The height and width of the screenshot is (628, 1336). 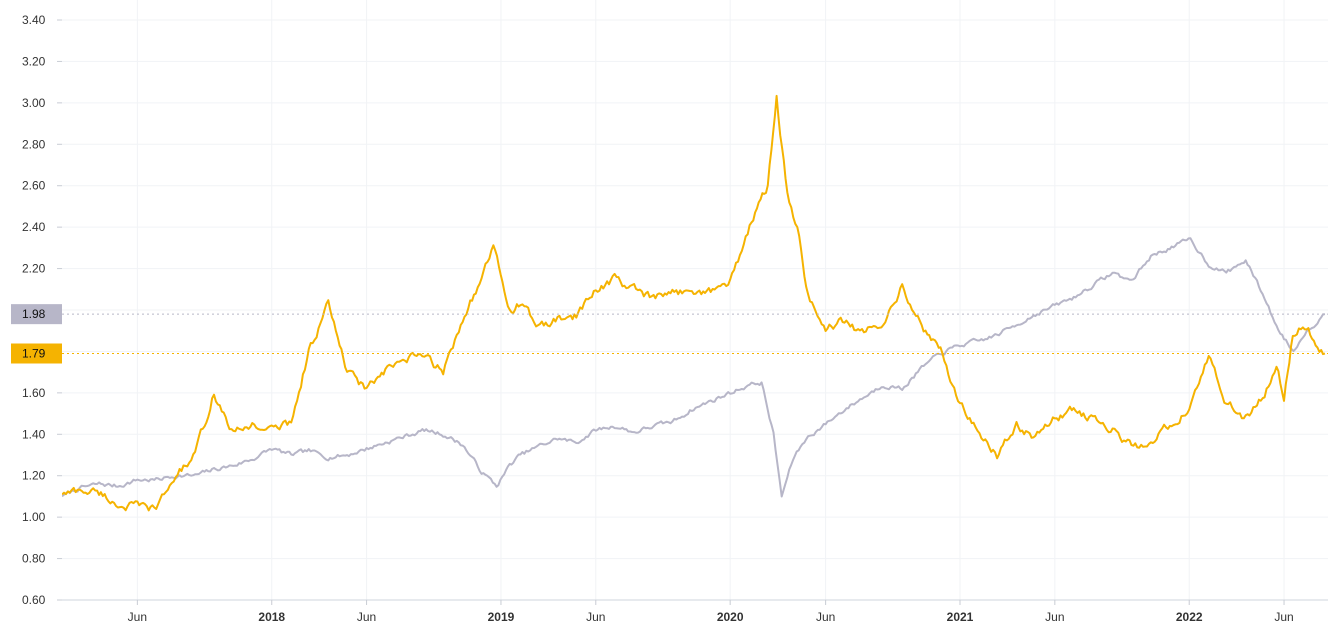 I want to click on y-tick-label: 1.40, so click(x=34, y=434).